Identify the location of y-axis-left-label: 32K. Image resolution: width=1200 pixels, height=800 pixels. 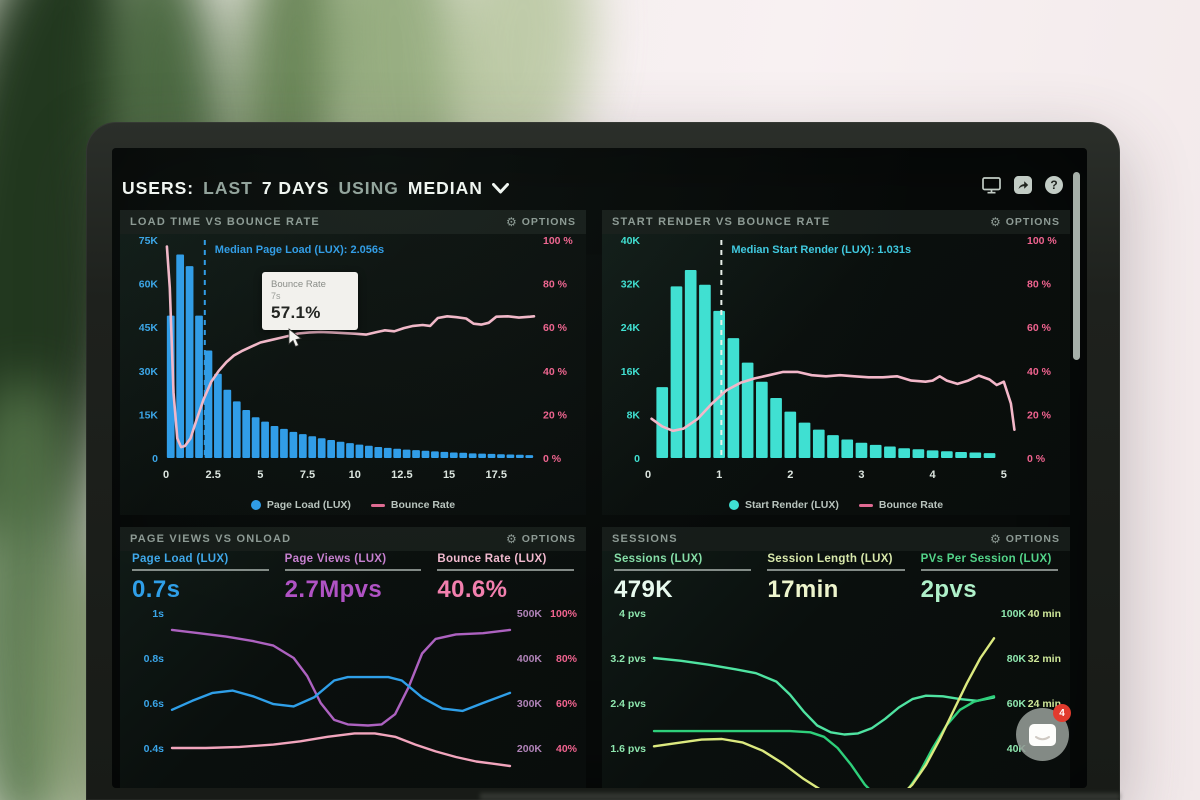
(631, 285).